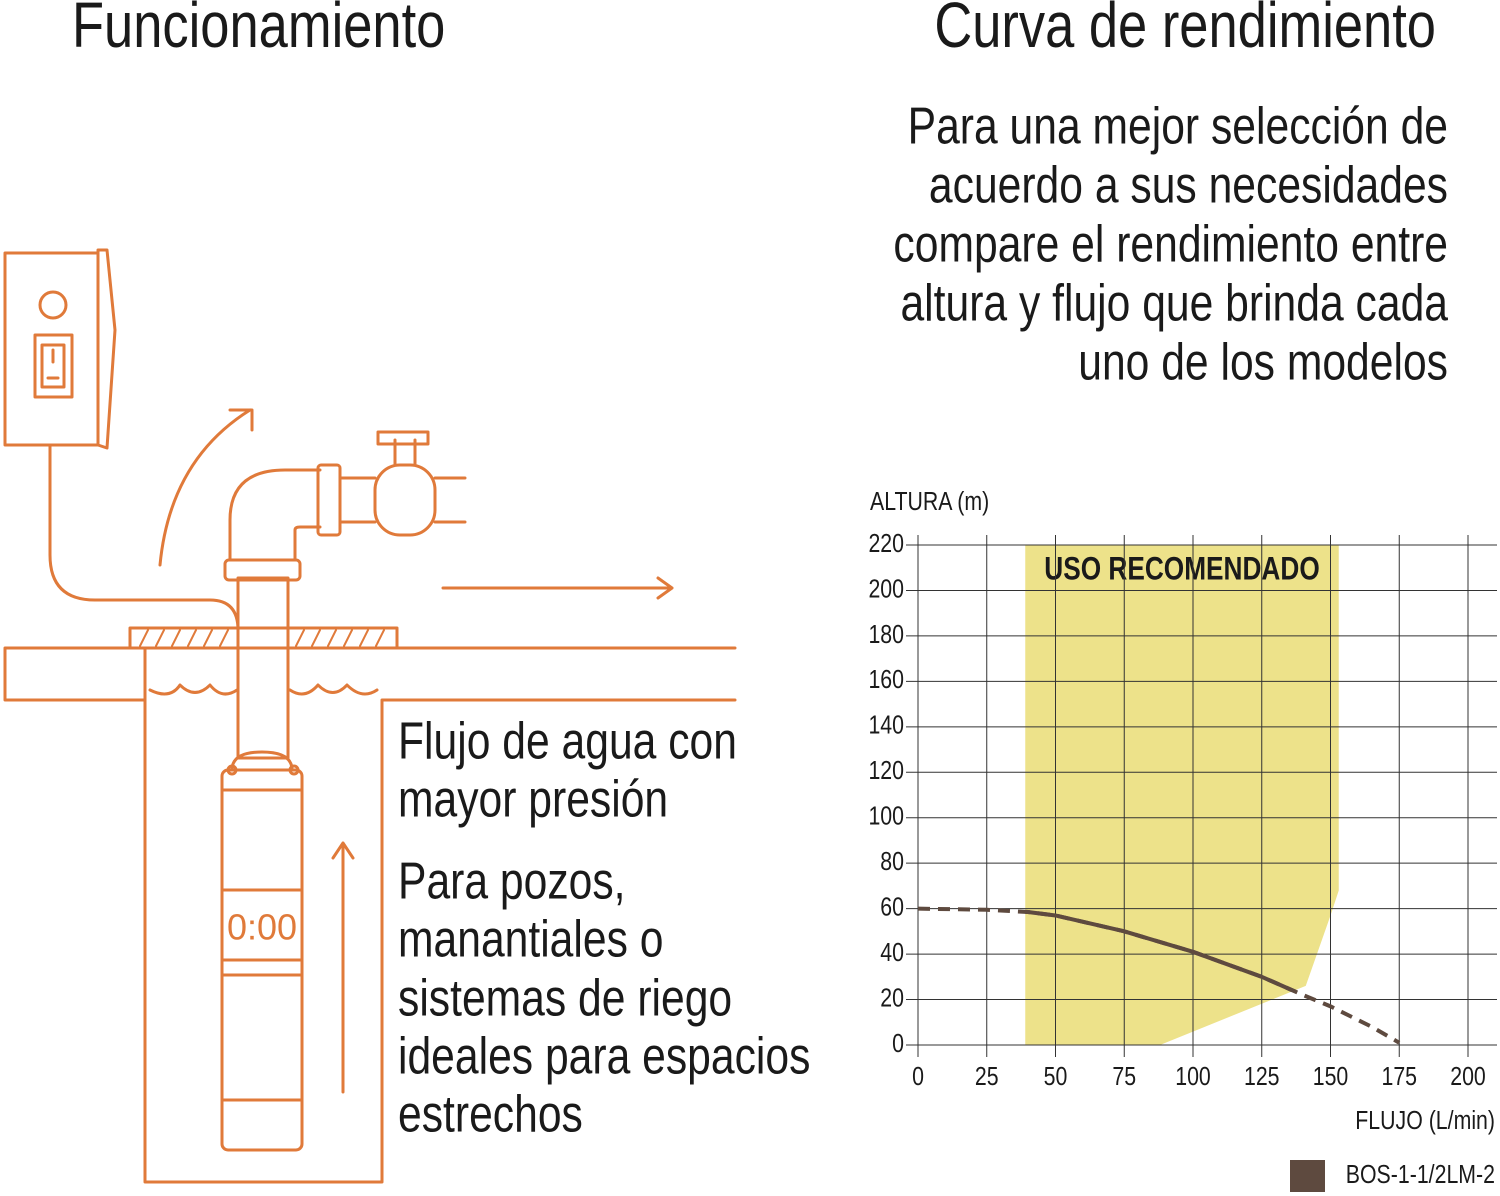 The height and width of the screenshot is (1196, 1500). I want to click on caption: estrechos, so click(490, 1115).